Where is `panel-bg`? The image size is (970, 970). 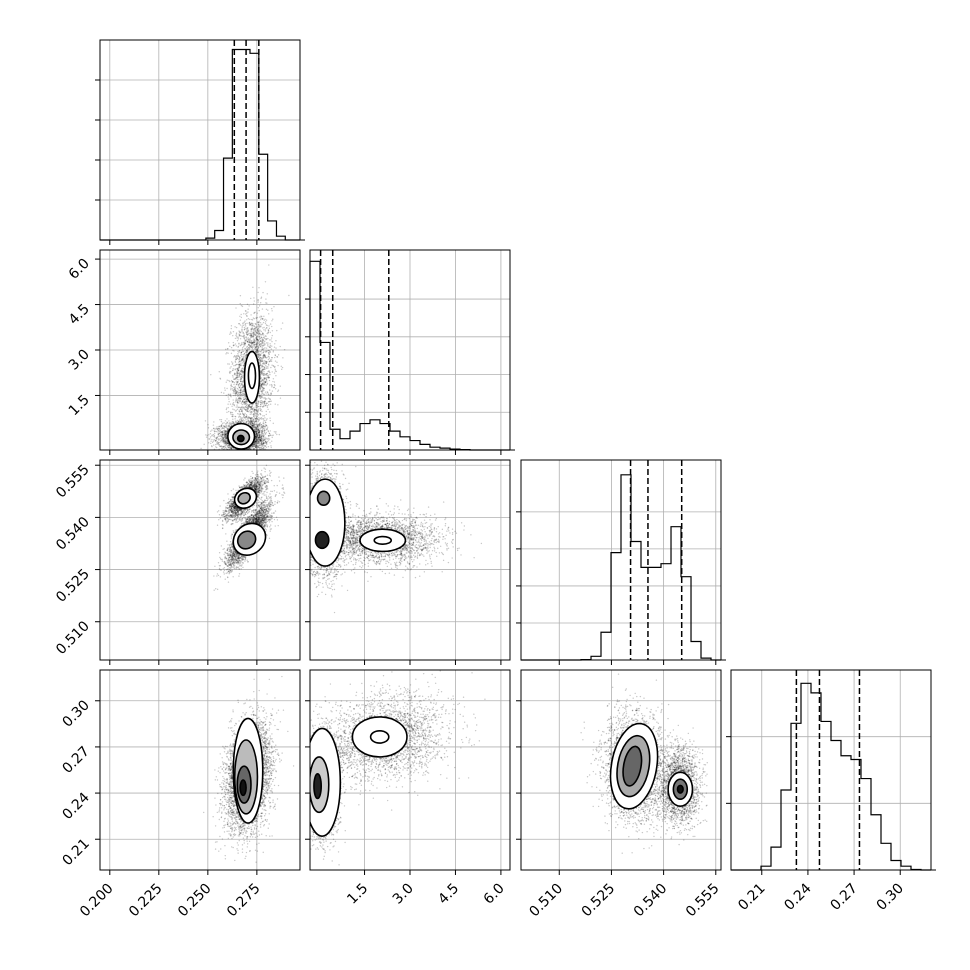 panel-bg is located at coordinates (200, 140).